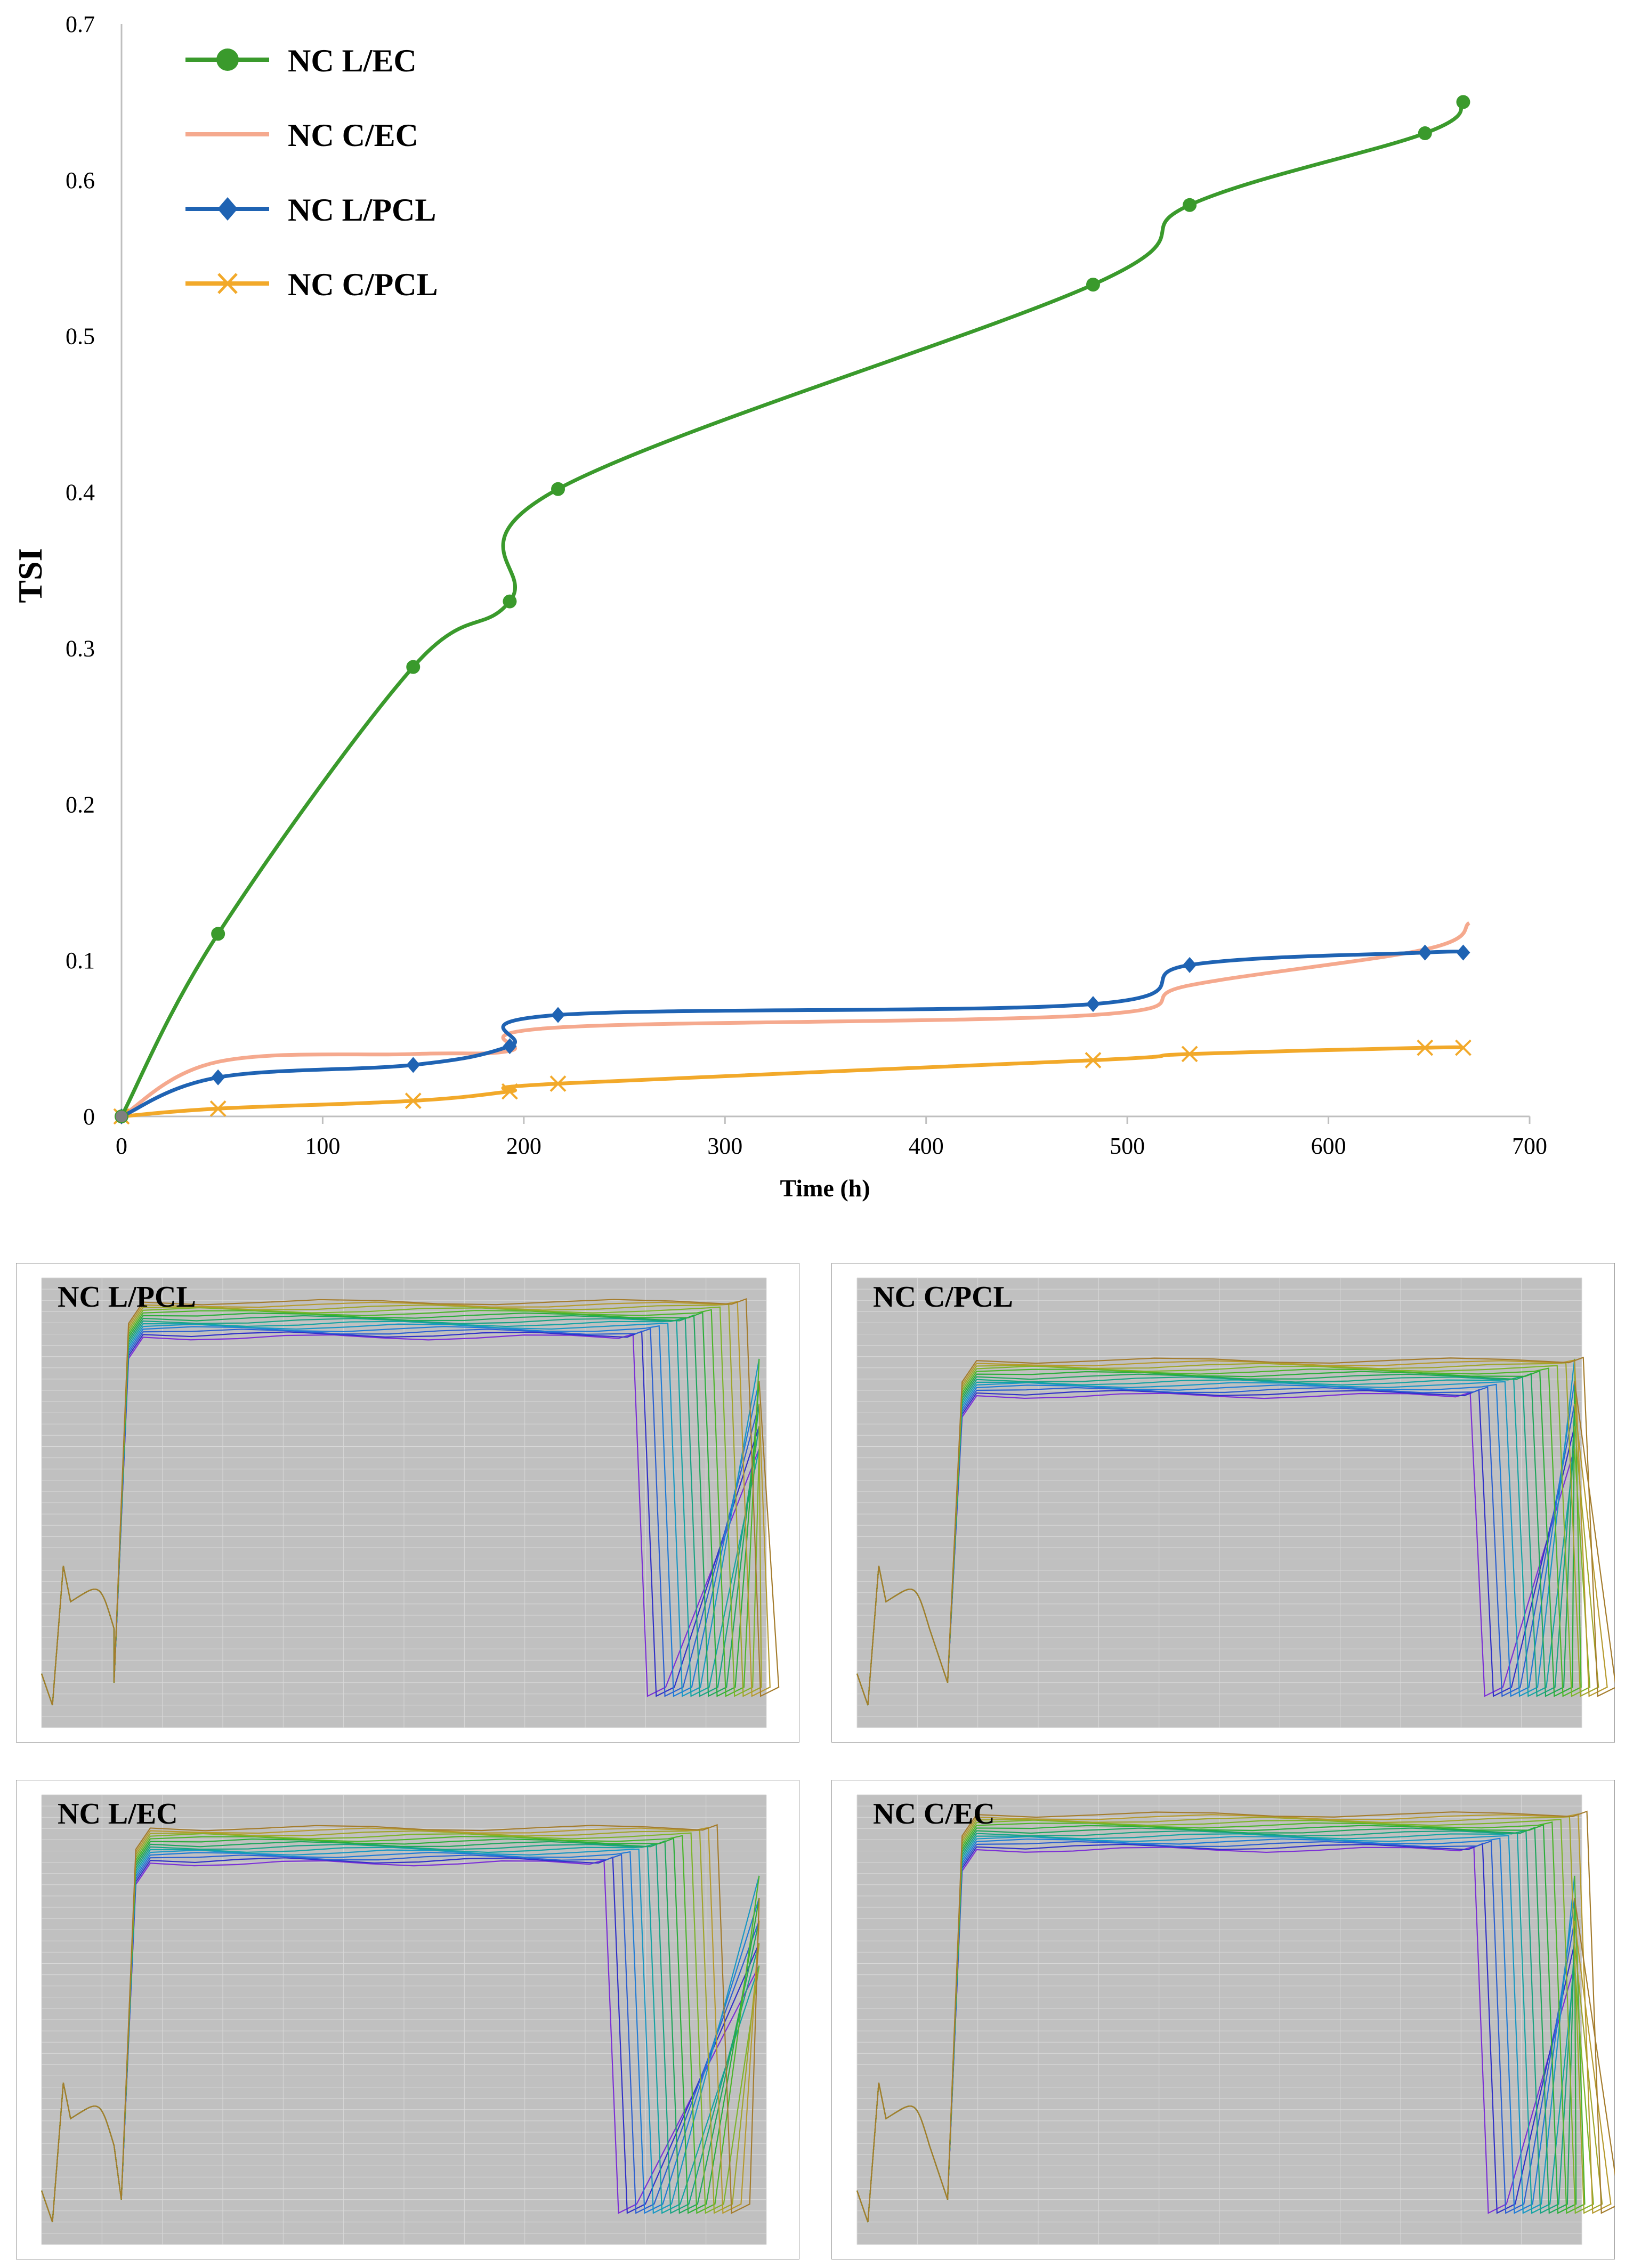  I want to click on y-axis-label: TSI, so click(30, 575).